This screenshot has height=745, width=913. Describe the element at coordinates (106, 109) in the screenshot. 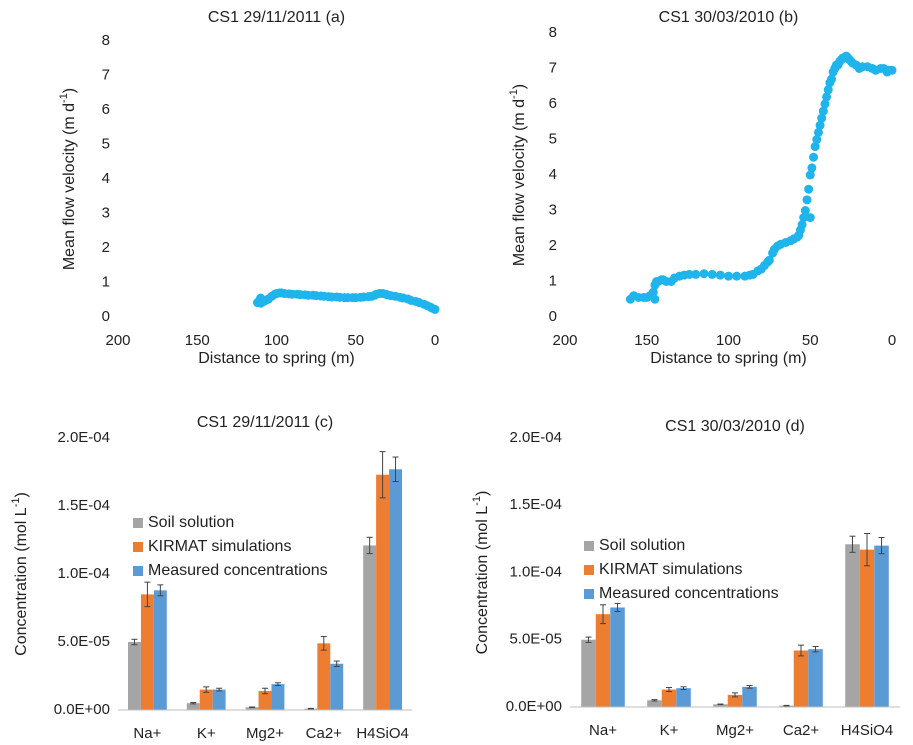

I see `y-tick-label: 6` at that location.